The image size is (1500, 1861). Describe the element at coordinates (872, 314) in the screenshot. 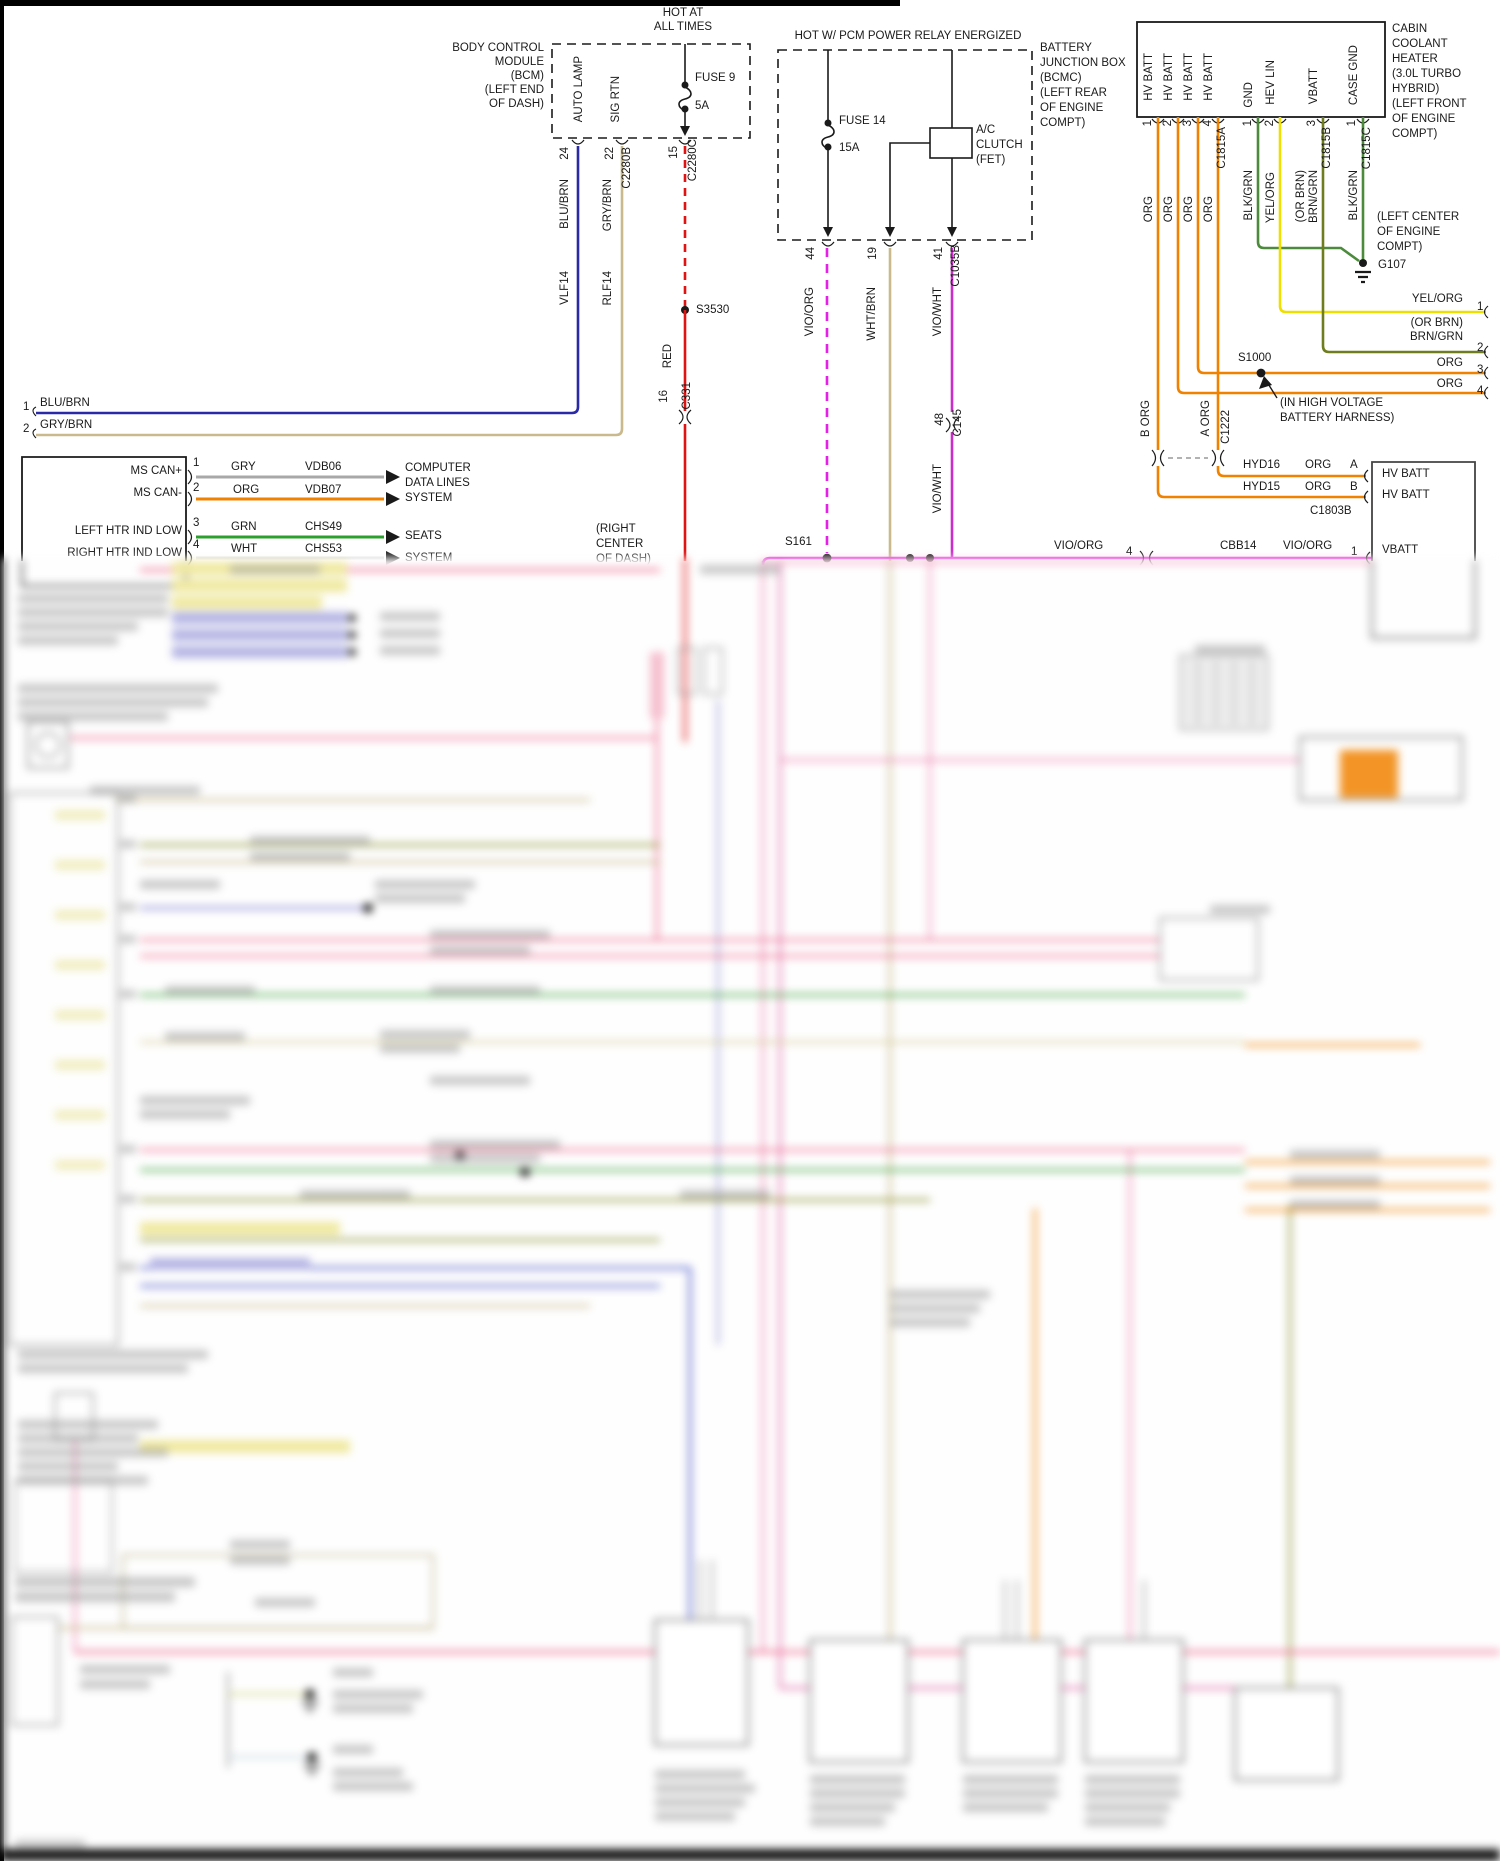

I see `wire19-color: WHT/BRN` at that location.